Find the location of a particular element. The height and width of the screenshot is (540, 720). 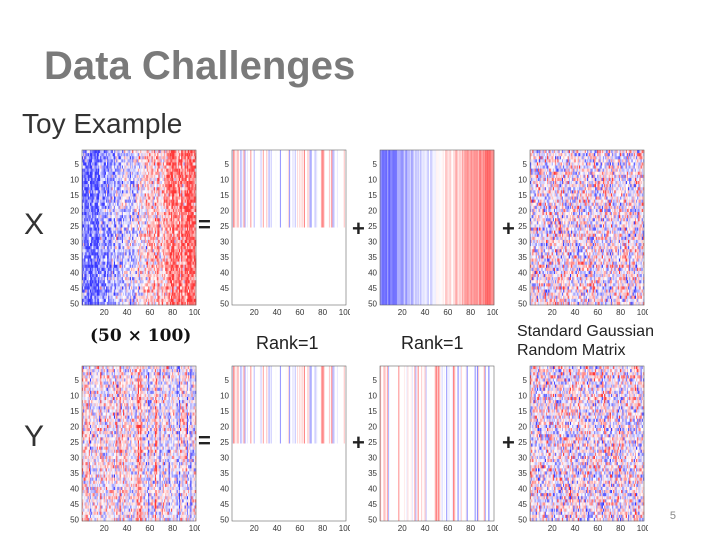

heatmap-y-rank1-b: 5 10 15 20 25 30 35 40 45 50 20 40 60 80 100 is located at coordinates (429, 448).